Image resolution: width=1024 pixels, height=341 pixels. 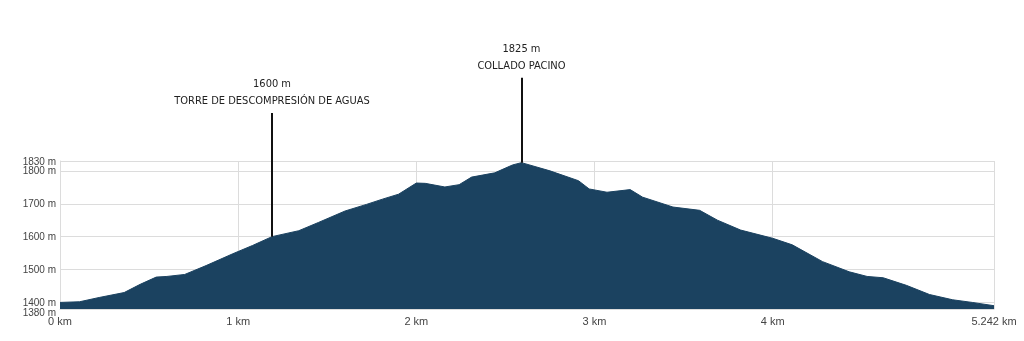 What do you see at coordinates (271, 92) in the screenshot?
I see `annotation: 1600 m TORRE DE DESCOMPRESIÓN DE AGUAS` at bounding box center [271, 92].